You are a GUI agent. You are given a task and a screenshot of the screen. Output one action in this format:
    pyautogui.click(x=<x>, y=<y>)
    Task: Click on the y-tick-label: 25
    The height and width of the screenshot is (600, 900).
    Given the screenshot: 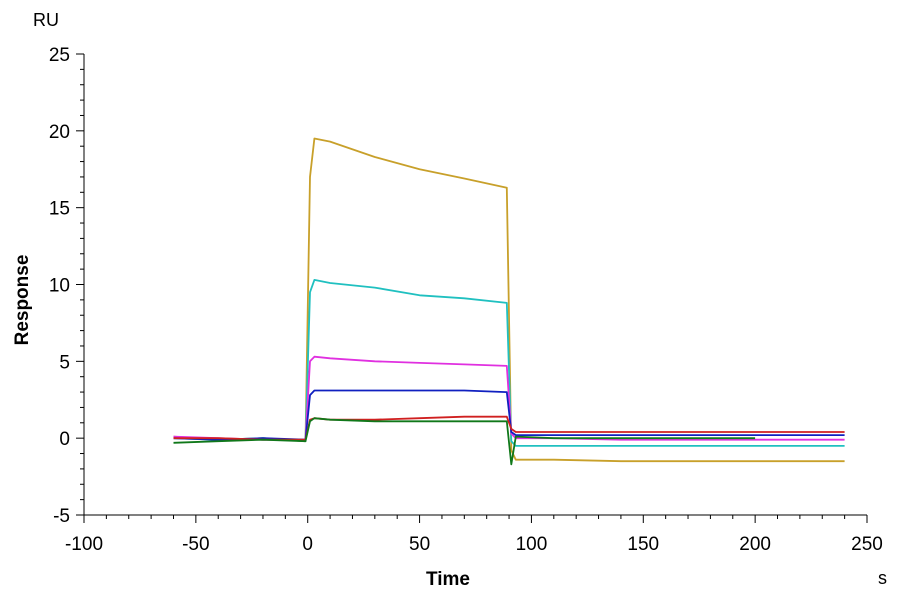 What is the action you would take?
    pyautogui.click(x=59, y=55)
    